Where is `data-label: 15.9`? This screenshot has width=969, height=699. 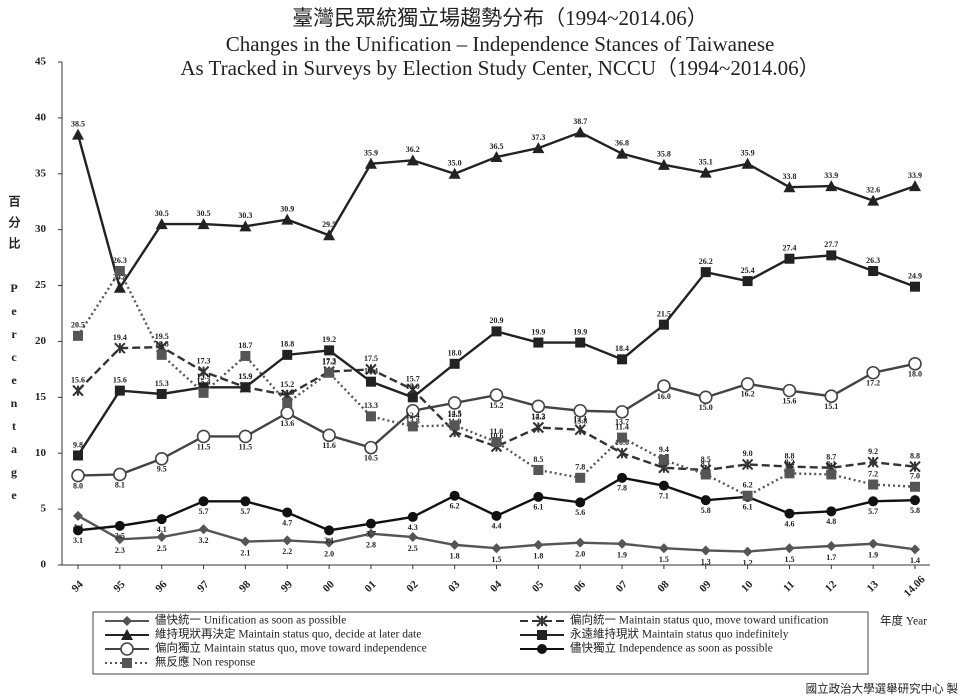
data-label: 15.9 is located at coordinates (245, 376).